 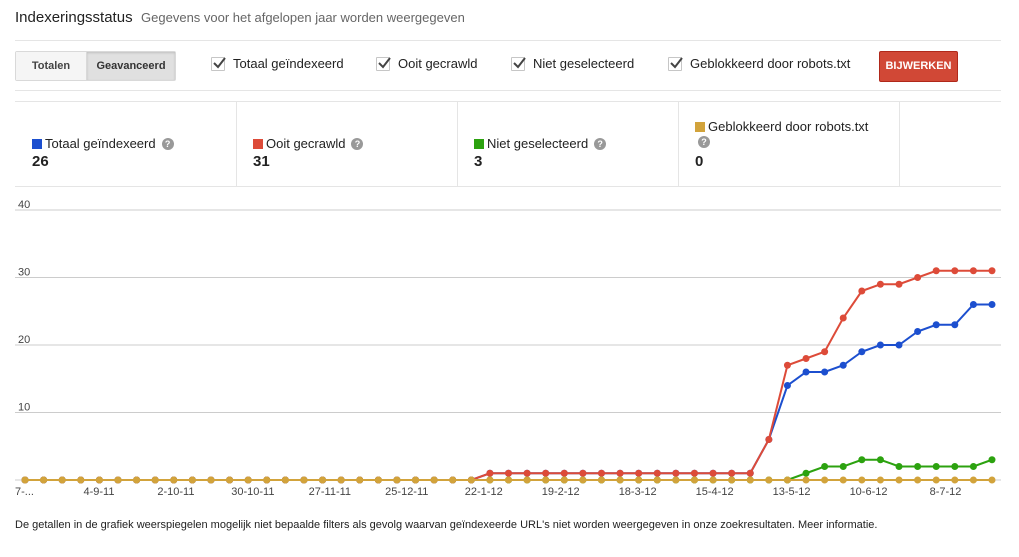 I want to click on legend-item-total-indexed: Totaal geïndexeerd? 26, so click(x=126, y=144).